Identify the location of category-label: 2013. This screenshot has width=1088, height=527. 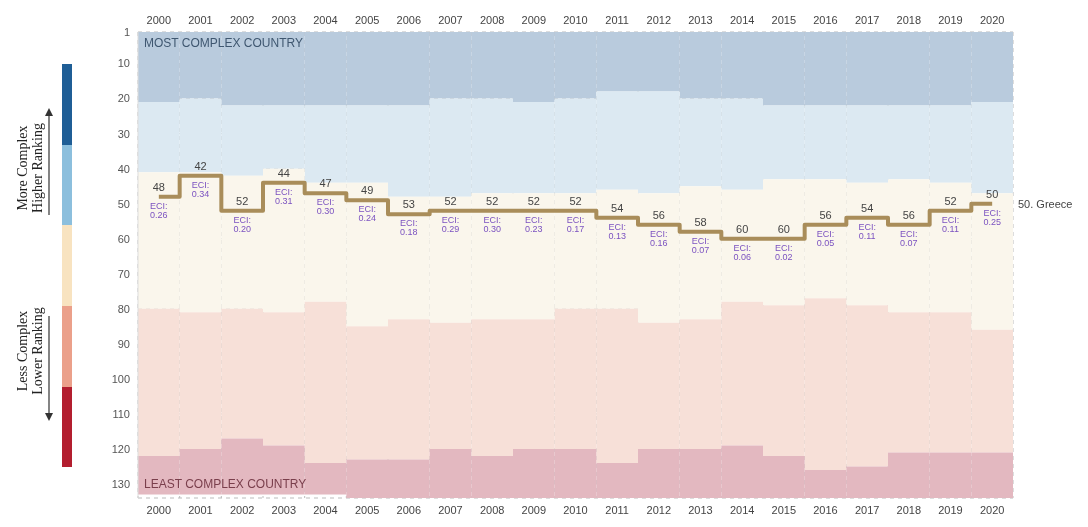
(700, 20).